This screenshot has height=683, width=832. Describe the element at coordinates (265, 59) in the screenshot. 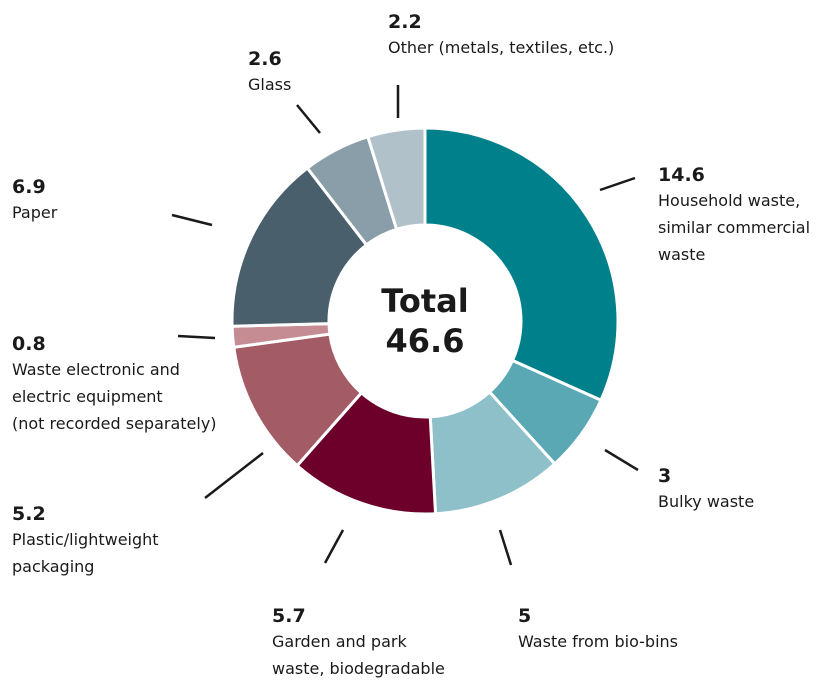

I see `value-label: 2.6` at that location.